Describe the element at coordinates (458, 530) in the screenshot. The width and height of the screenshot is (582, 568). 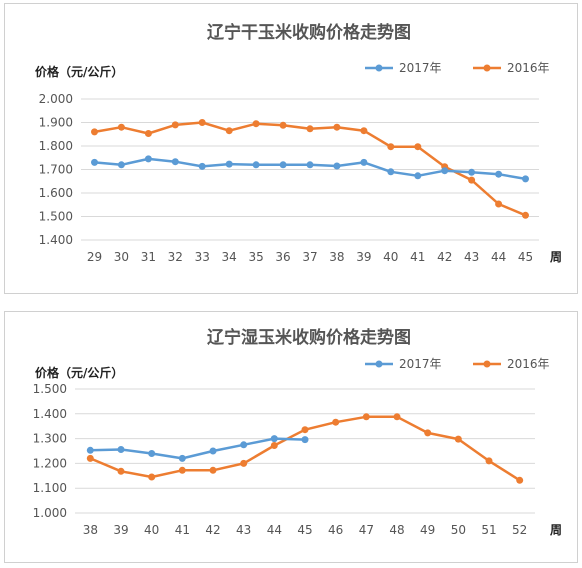
I see `x-tick-label: 50` at that location.